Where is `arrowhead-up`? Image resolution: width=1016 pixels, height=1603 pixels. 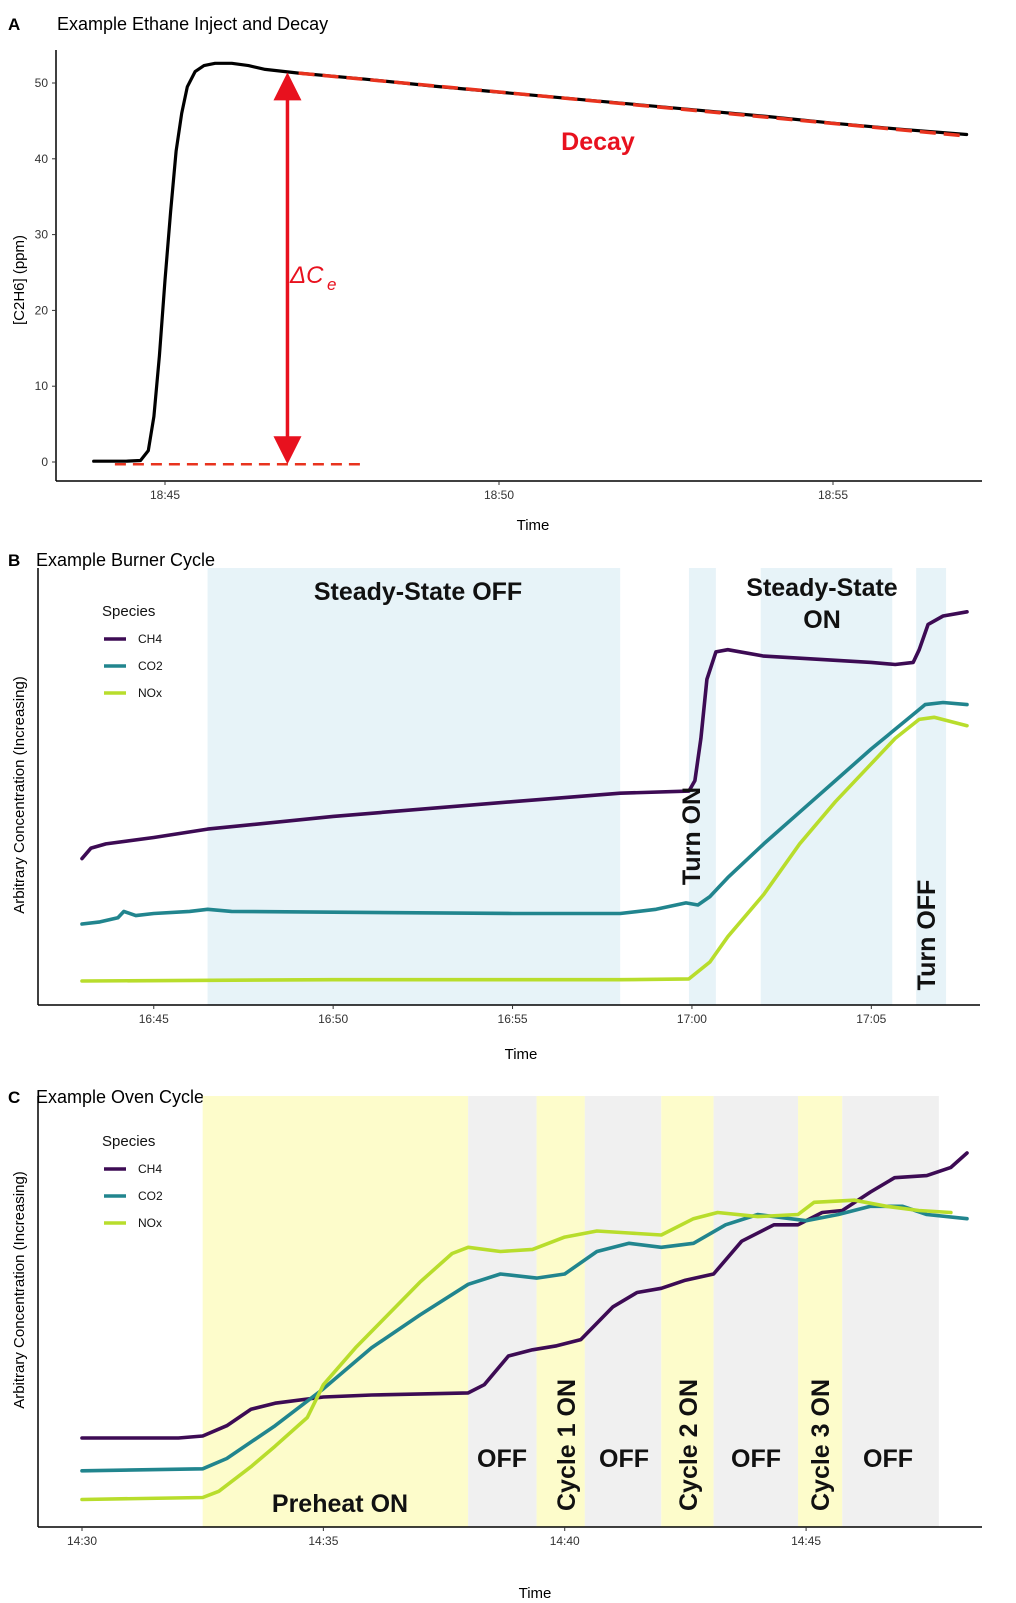
arrowhead-up is located at coordinates (287, 86).